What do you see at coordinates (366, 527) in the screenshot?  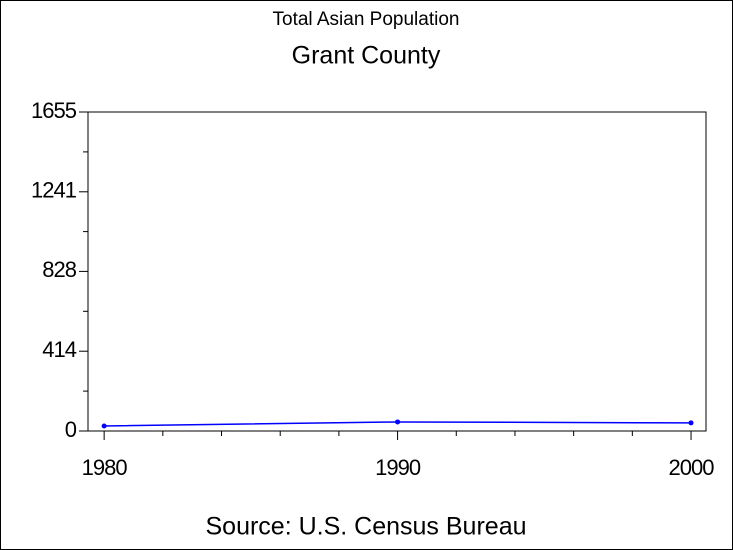 I see `footnote: Source: U.S. Census Bureau` at bounding box center [366, 527].